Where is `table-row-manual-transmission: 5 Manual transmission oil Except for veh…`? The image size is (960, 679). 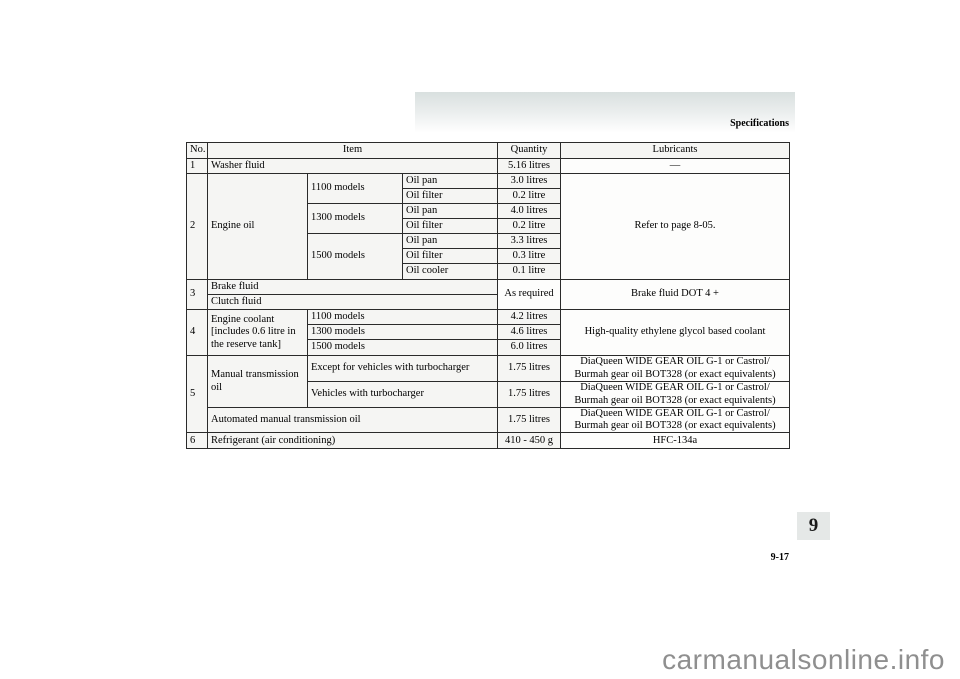
table-row-manual-transmission: 5 Manual transmission oil Except for veh… is located at coordinates (488, 394).